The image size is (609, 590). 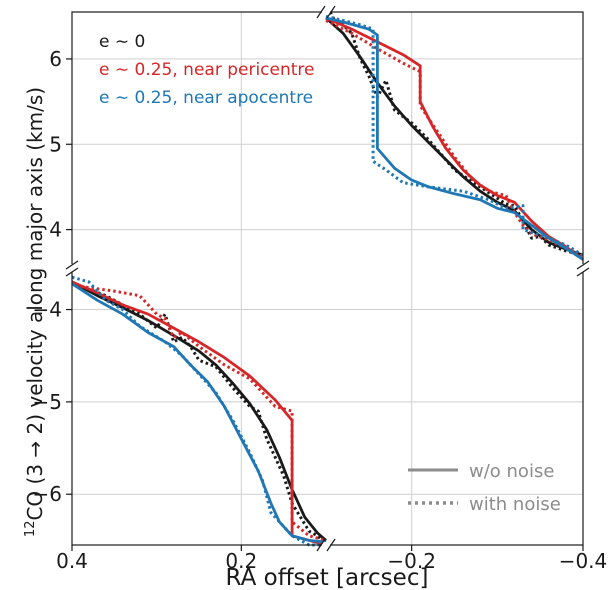 I want to click on x-tick-label-right: −0.4, so click(x=583, y=561).